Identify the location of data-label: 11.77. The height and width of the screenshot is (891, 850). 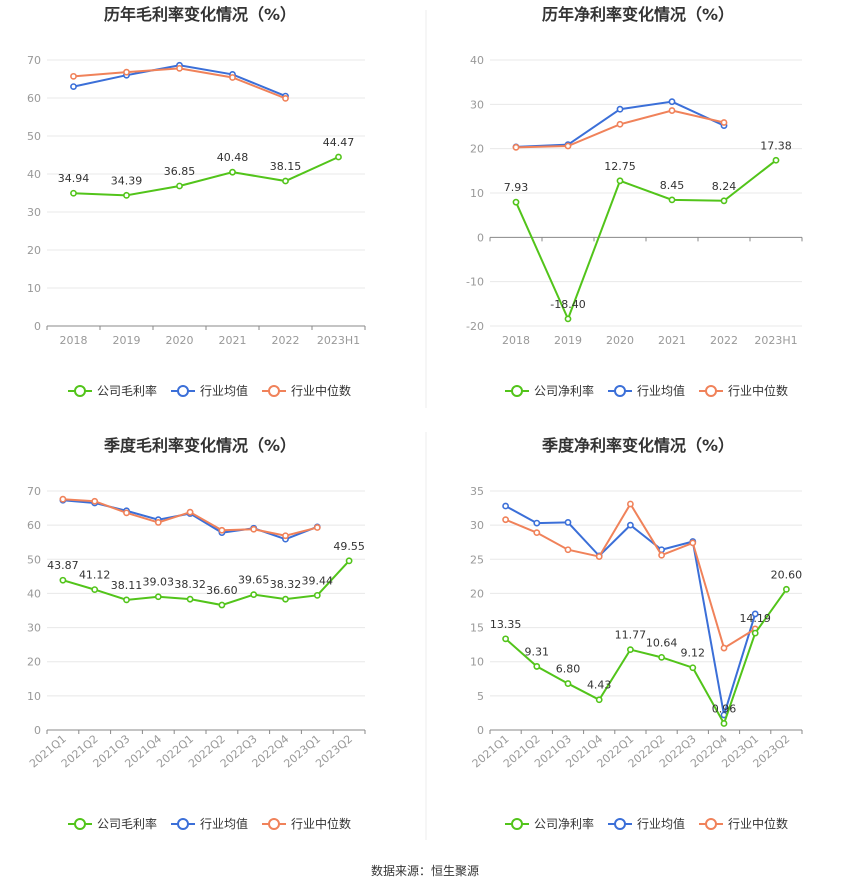
(631, 635).